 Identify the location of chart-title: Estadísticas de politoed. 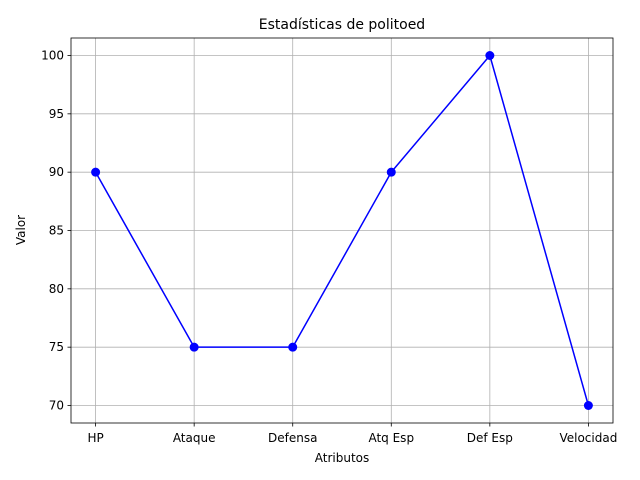
(342, 25).